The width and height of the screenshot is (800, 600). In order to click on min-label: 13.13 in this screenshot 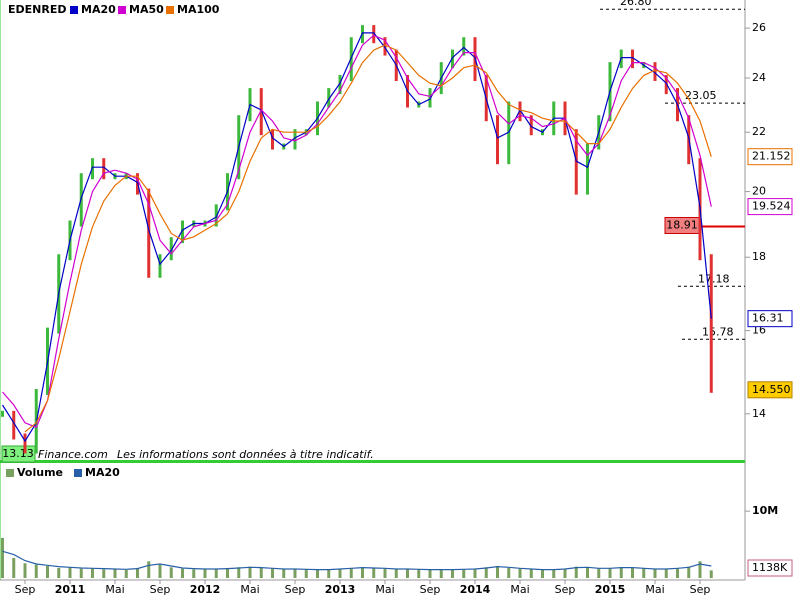, I will do `click(18, 453)`.